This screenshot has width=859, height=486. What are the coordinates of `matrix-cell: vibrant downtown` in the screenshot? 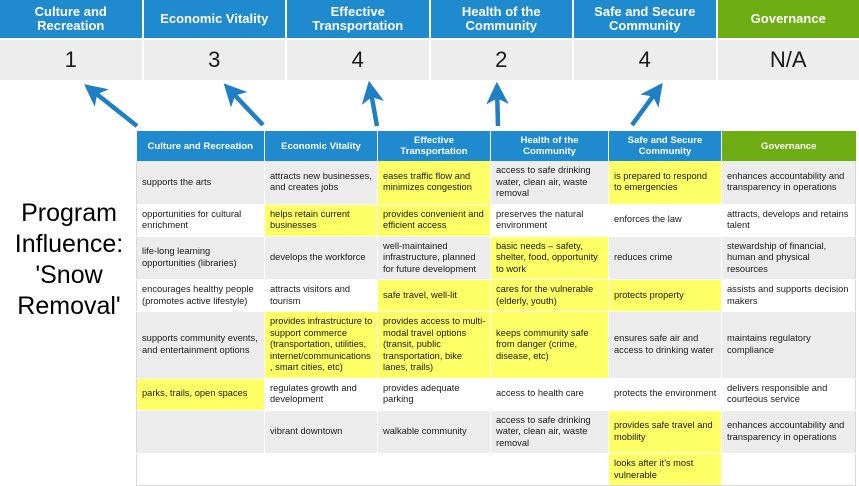 It's located at (321, 432).